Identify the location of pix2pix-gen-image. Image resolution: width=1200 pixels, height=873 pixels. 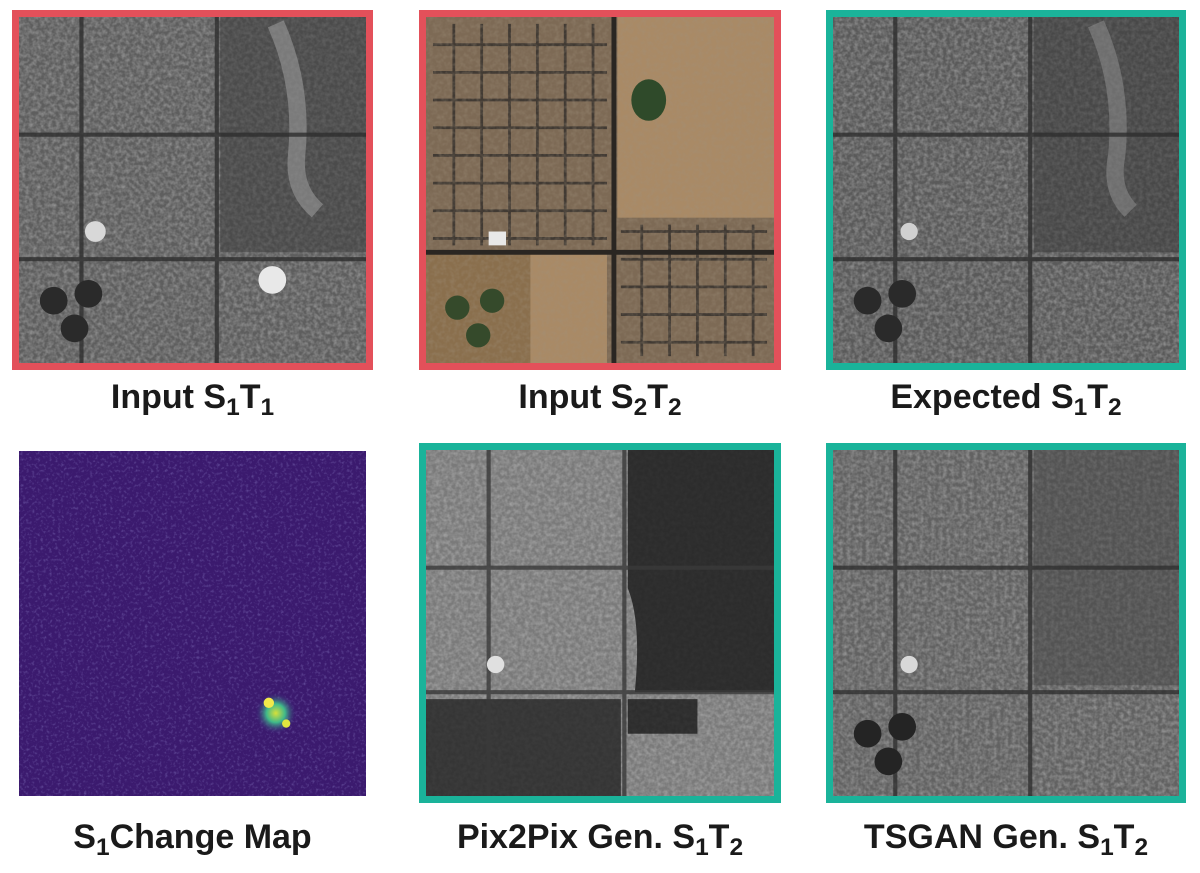
(600, 623).